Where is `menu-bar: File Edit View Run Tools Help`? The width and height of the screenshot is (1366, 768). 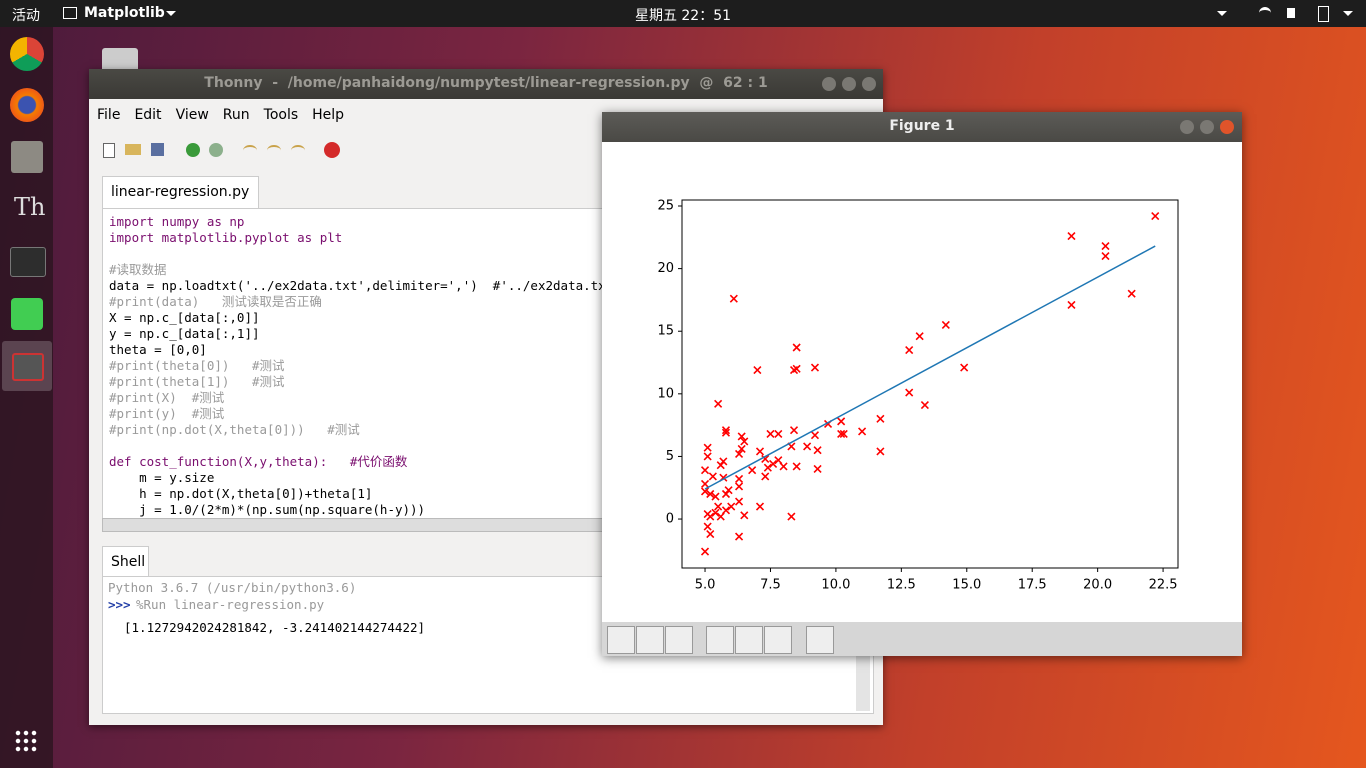
menu-bar: File Edit View Run Tools Help is located at coordinates (227, 115).